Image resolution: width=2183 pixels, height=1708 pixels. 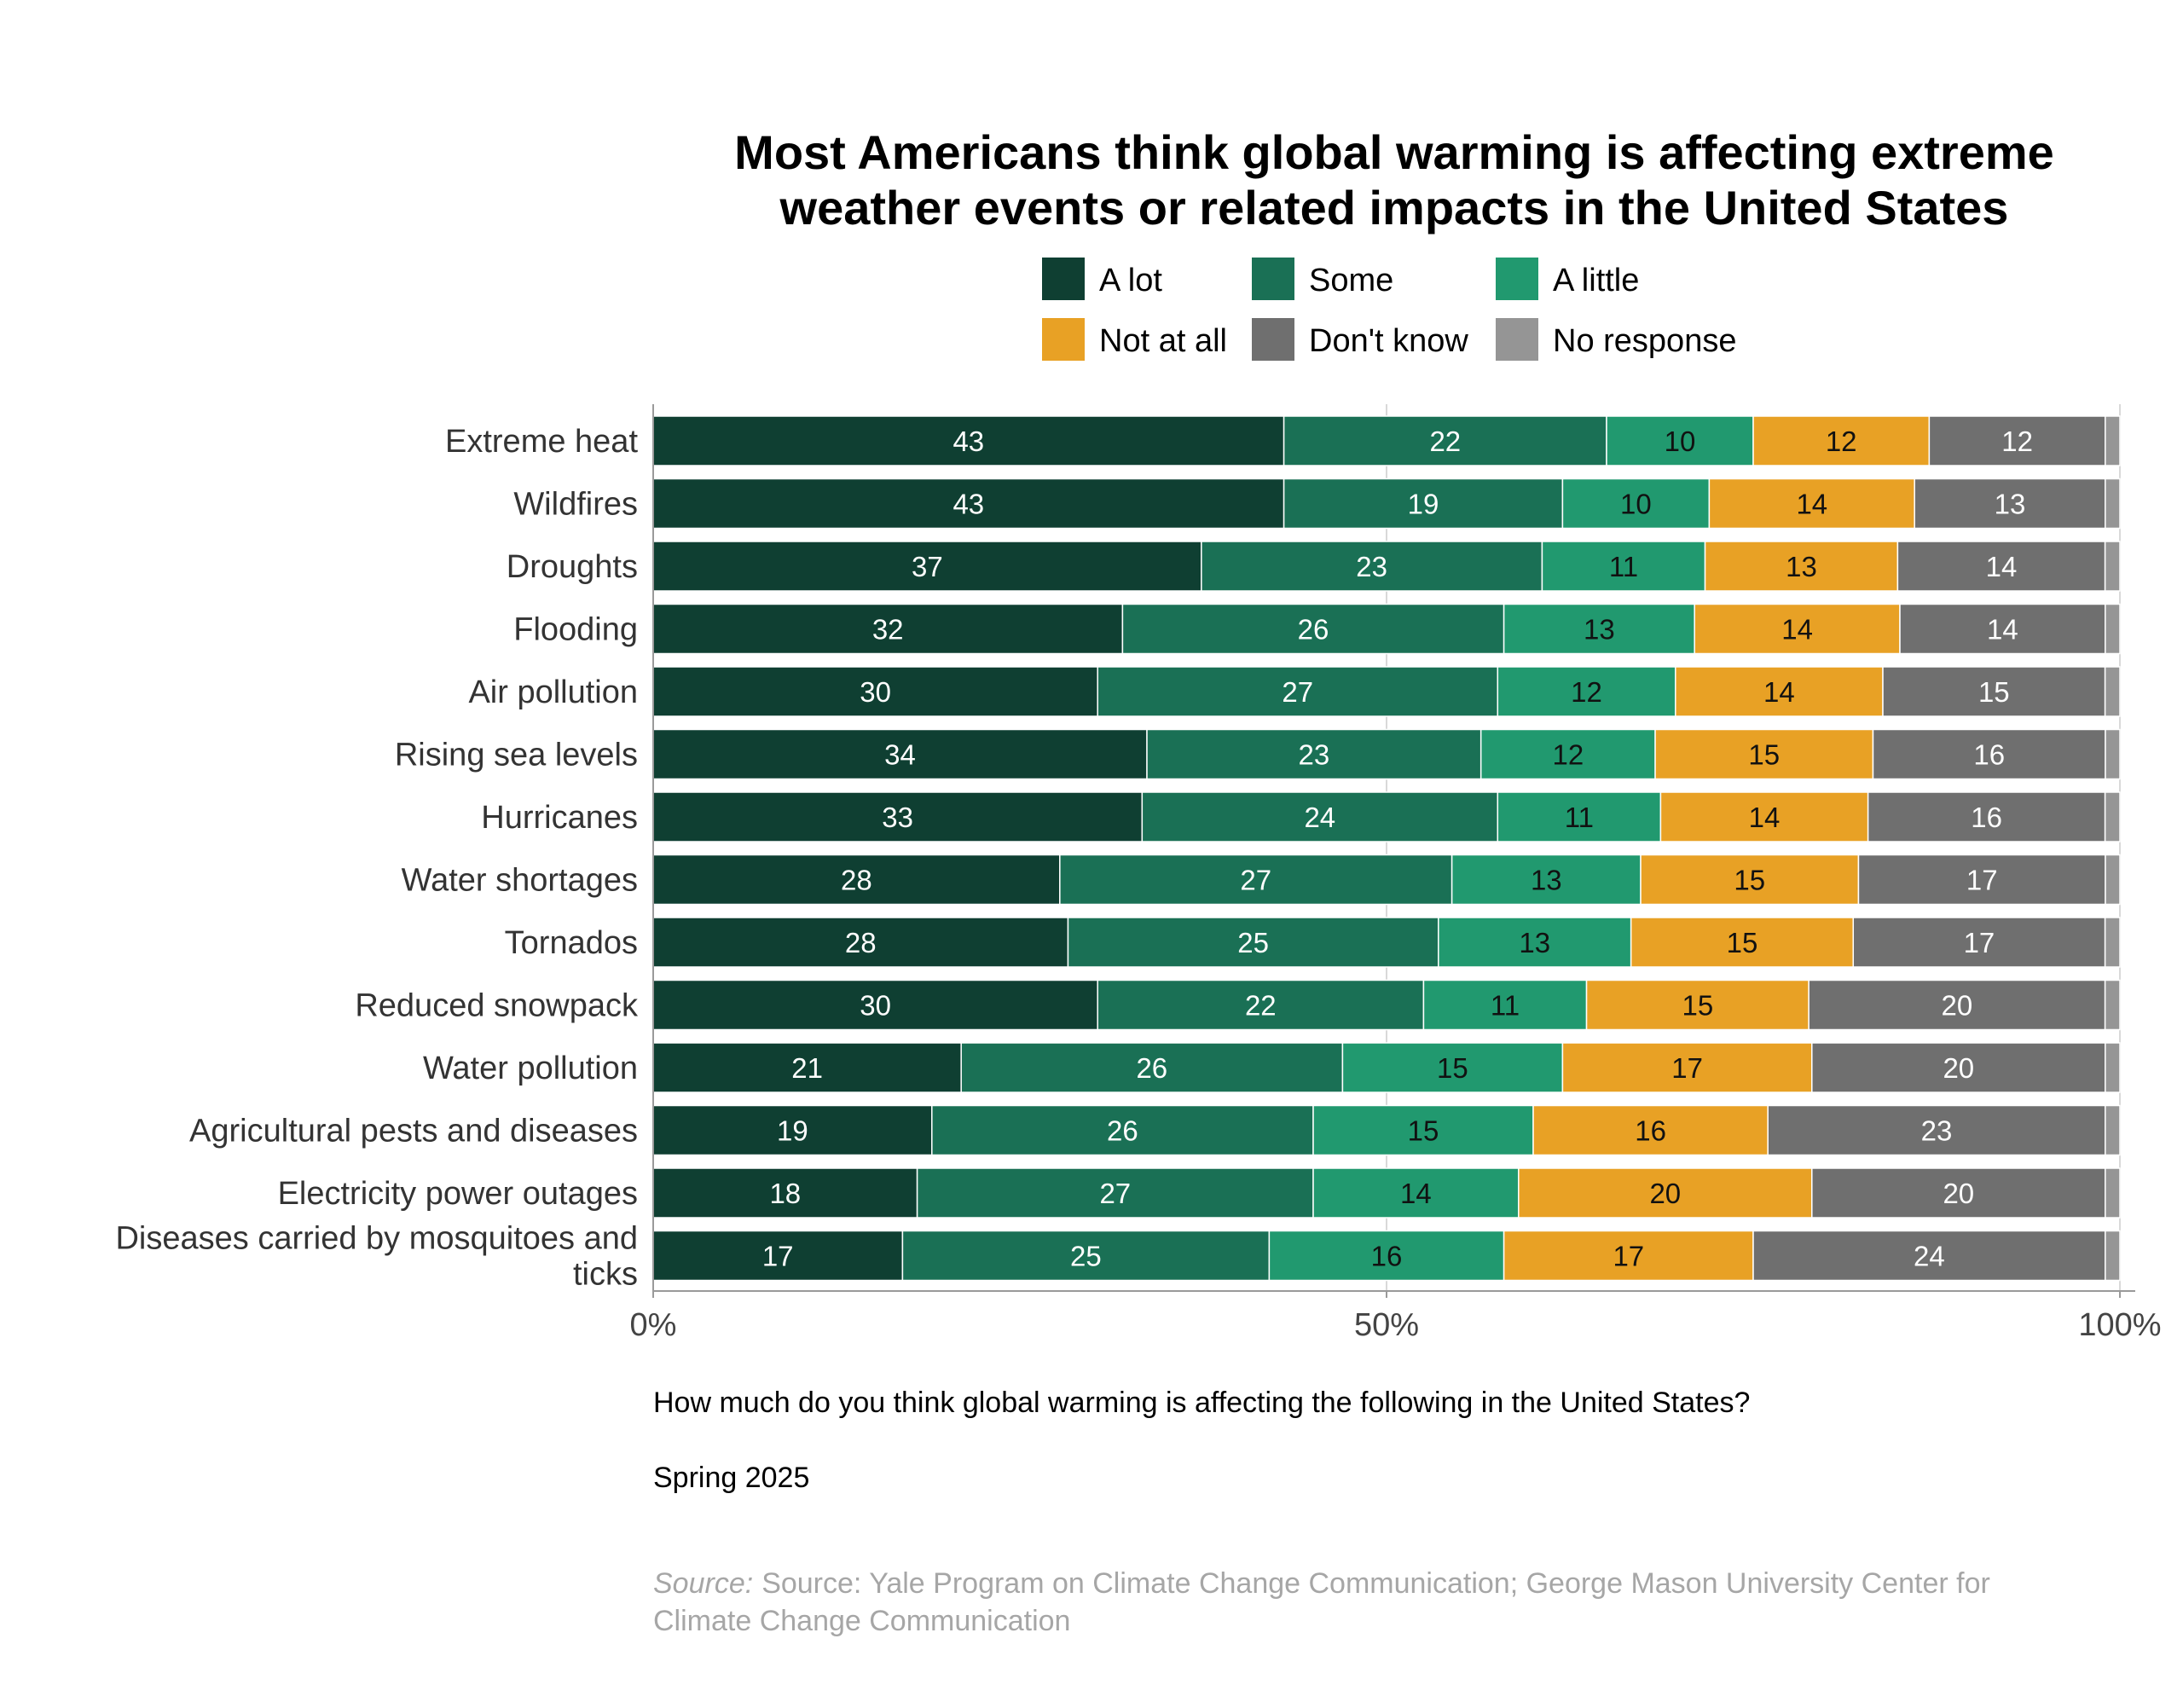 What do you see at coordinates (1517, 279) in the screenshot?
I see `legend-swatch-a-little` at bounding box center [1517, 279].